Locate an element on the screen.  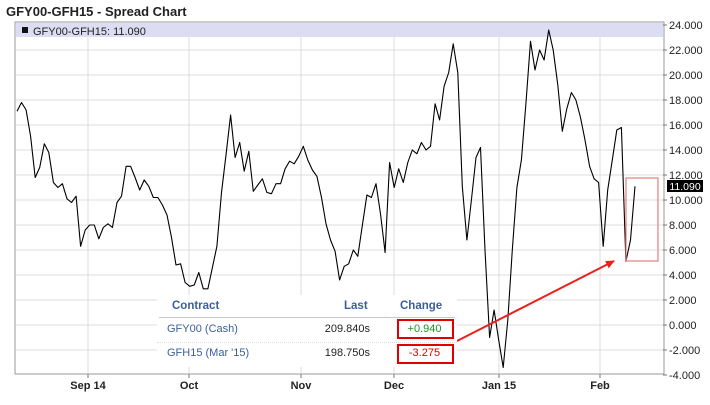
table-row: GFH15 (Mar '15) 198.750s -3.275 is located at coordinates (307, 353).